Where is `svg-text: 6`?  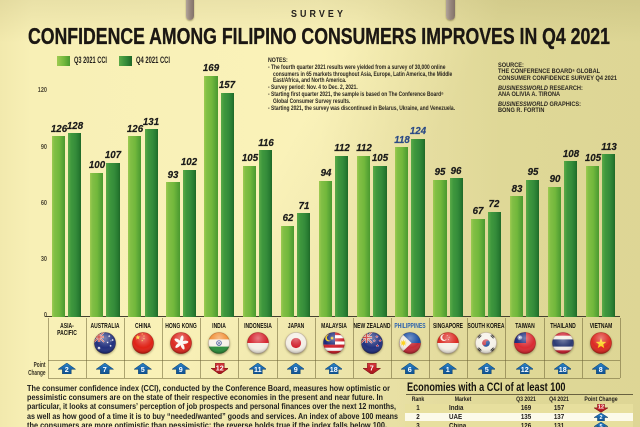
svg-text: 6 is located at coordinates (410, 369).